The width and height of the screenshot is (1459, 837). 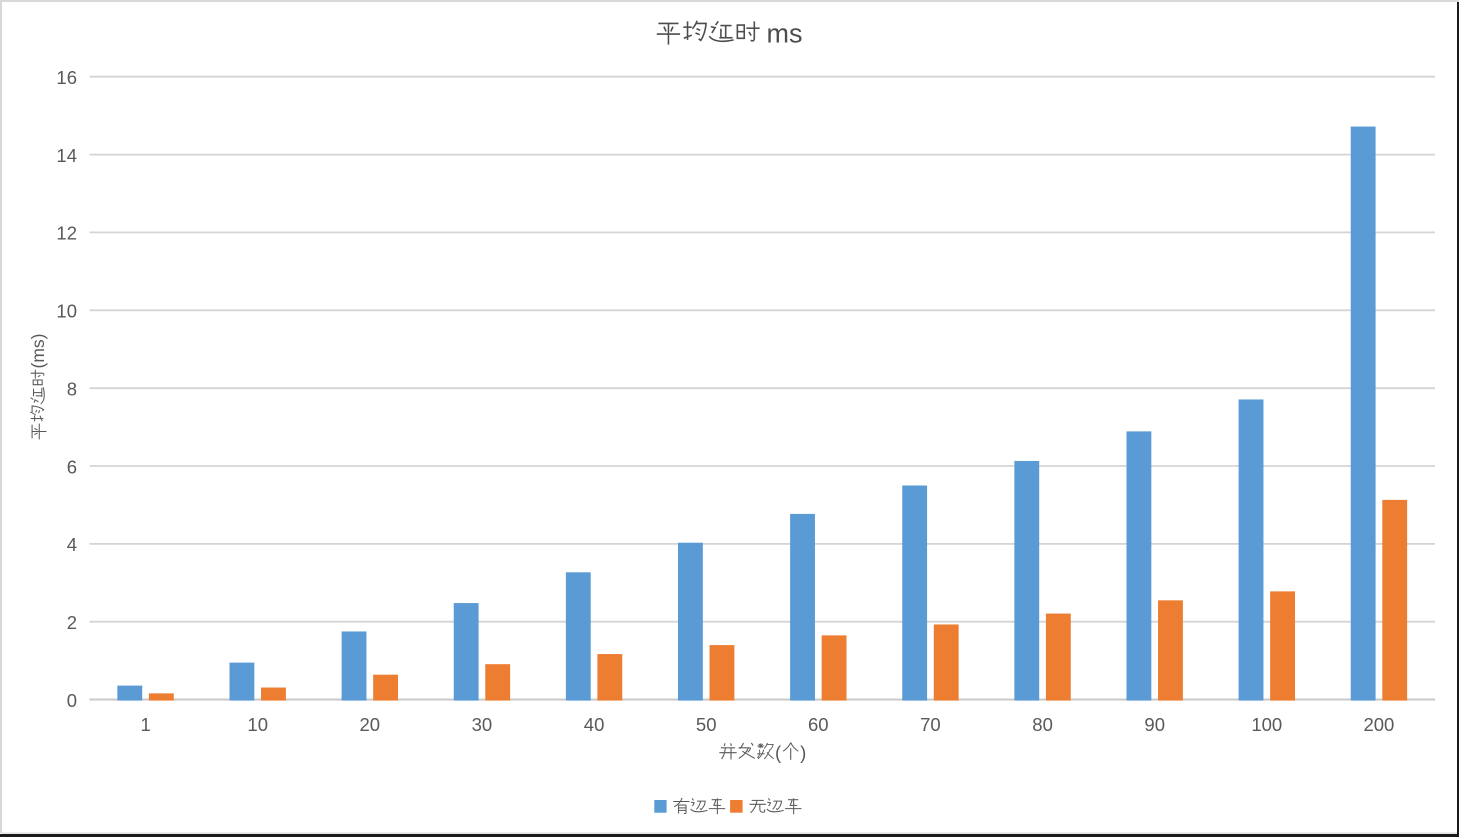 What do you see at coordinates (66, 233) in the screenshot?
I see `svg-text: 12` at bounding box center [66, 233].